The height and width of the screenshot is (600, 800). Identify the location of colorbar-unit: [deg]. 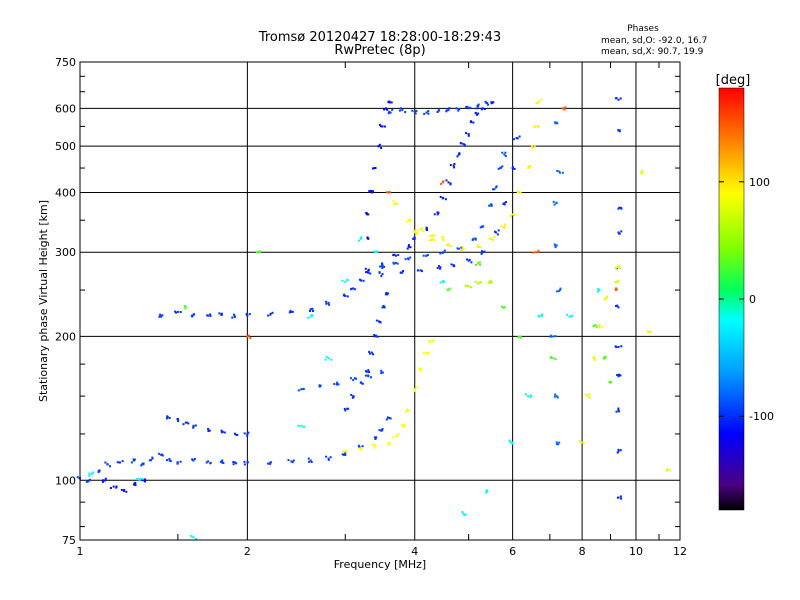
(733, 80).